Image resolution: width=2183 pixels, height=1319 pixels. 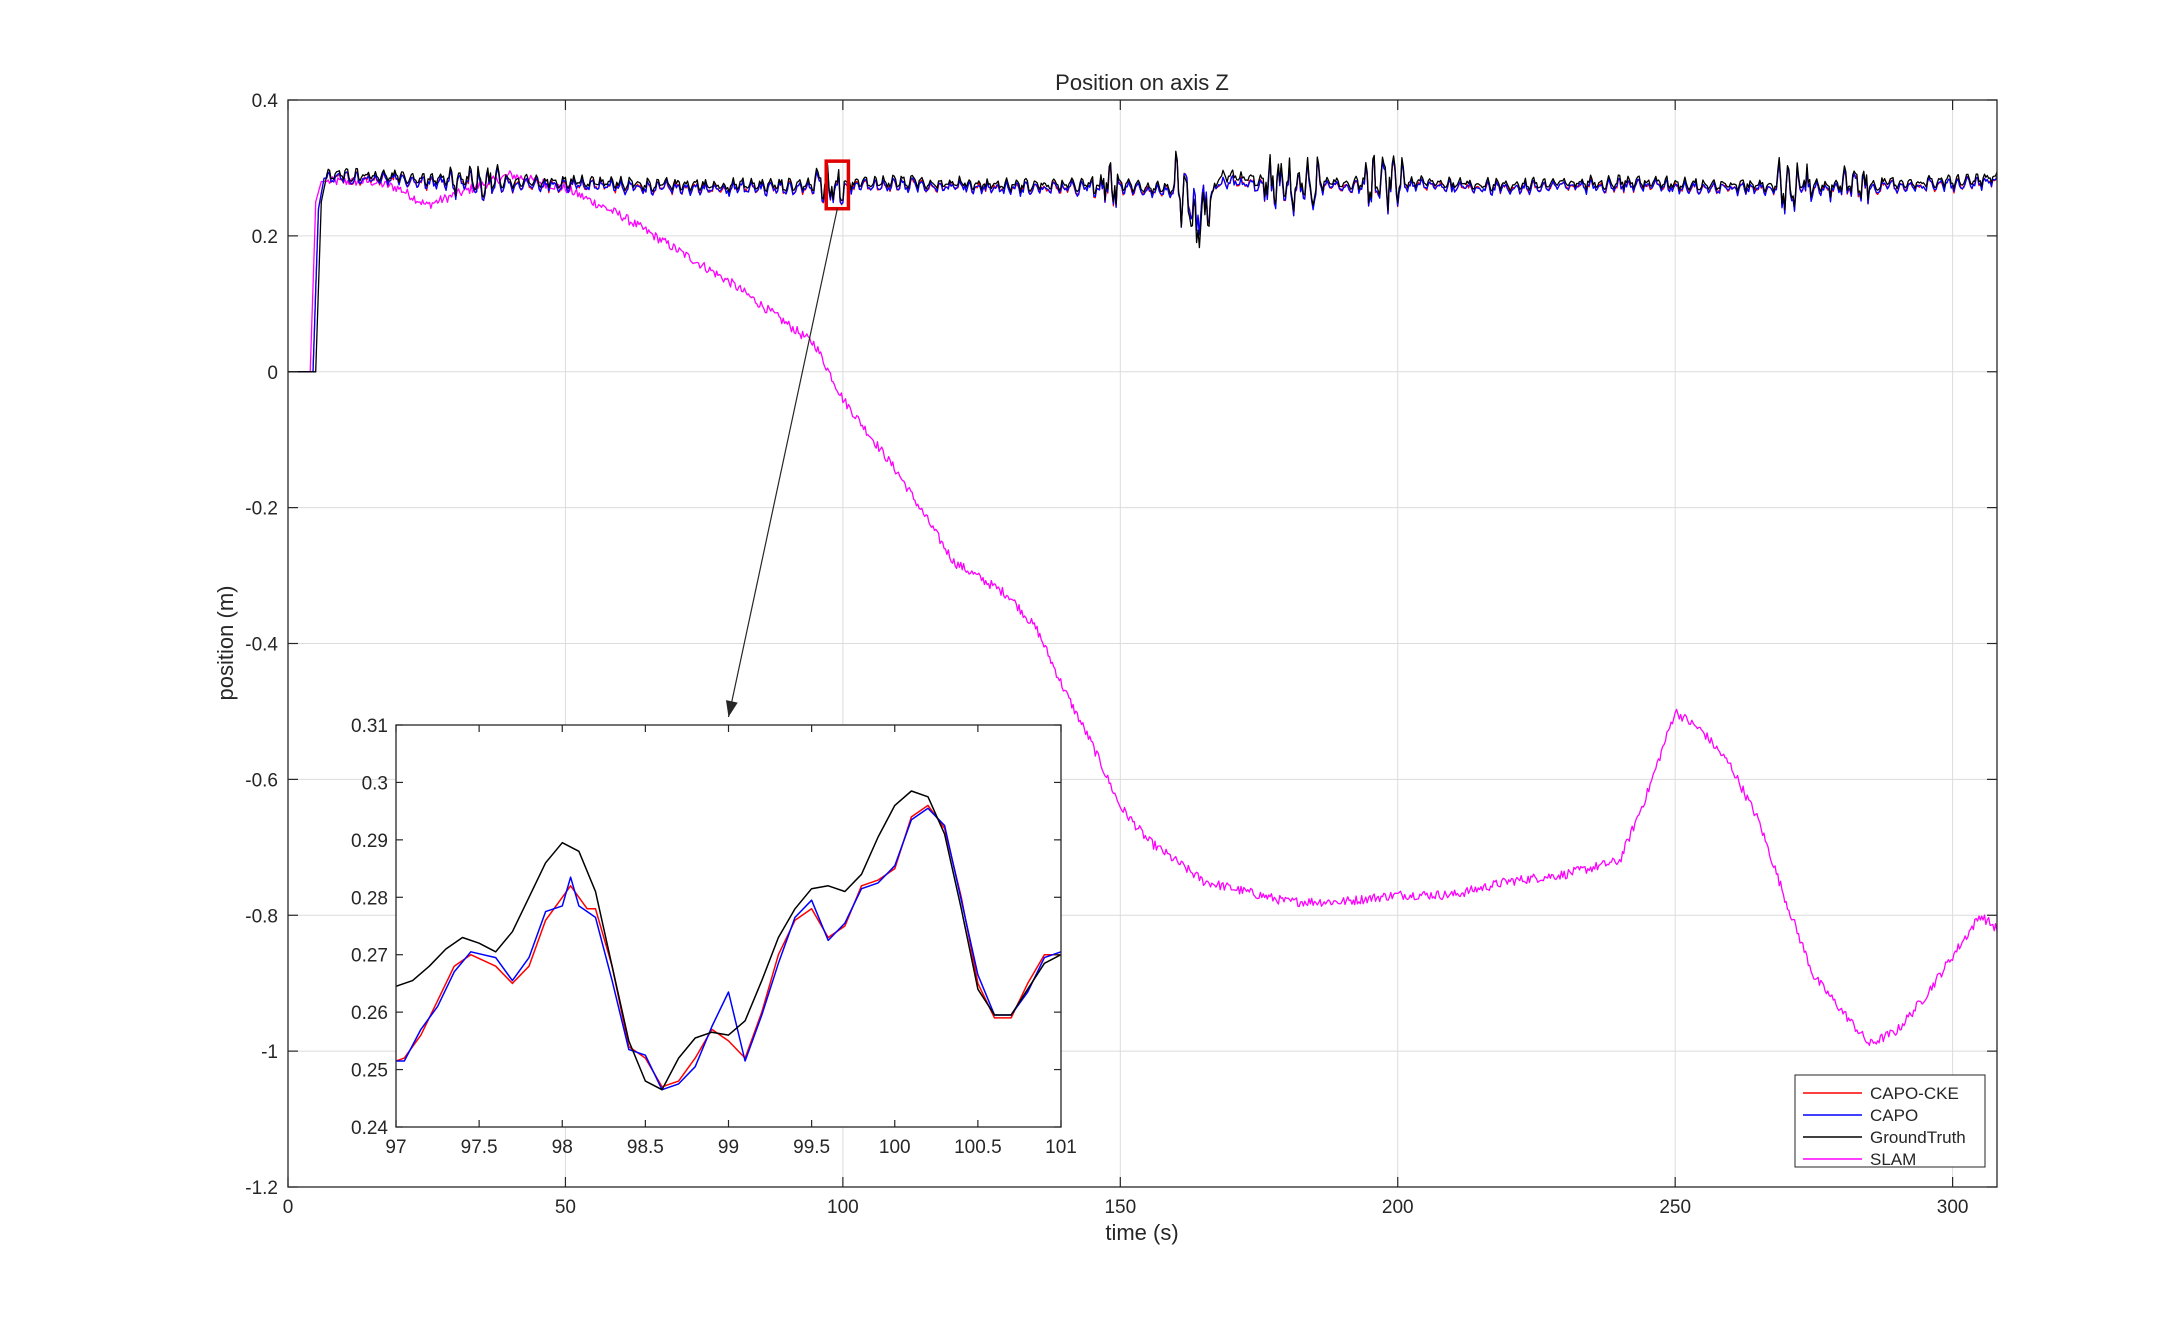 I want to click on inset-y-tick-label: 0.28, so click(x=369, y=898).